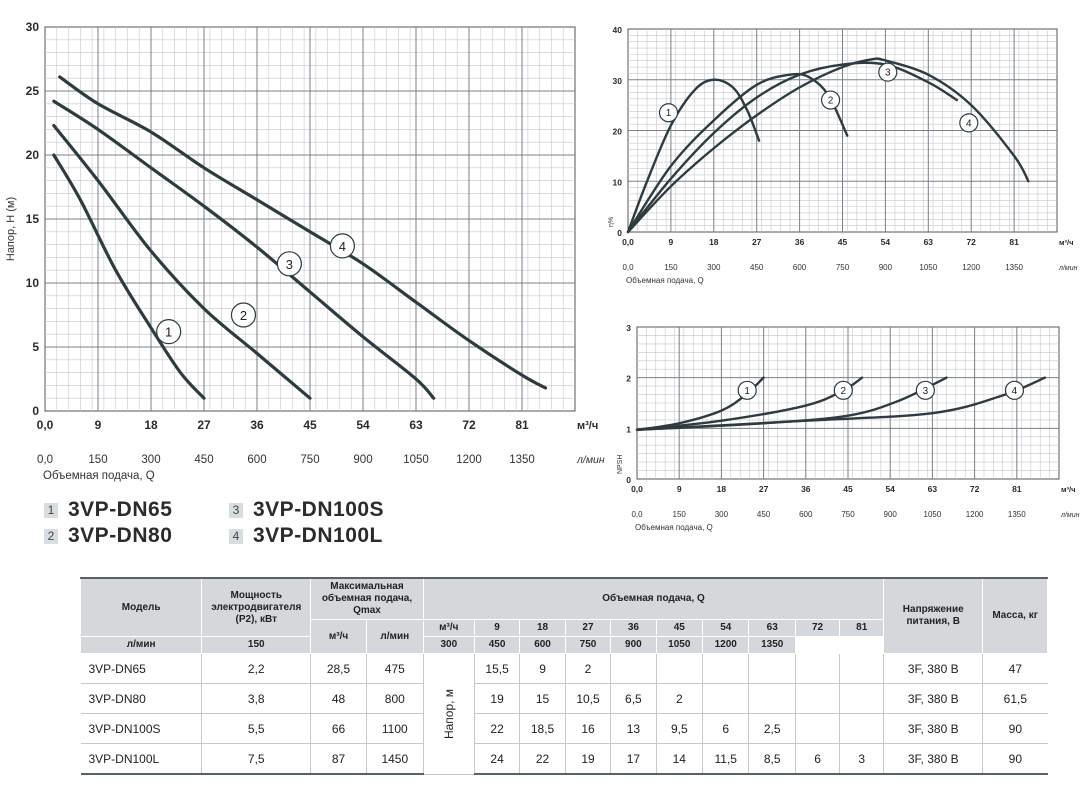  Describe the element at coordinates (497, 645) in the screenshot. I see `header-flow-lmin: 450` at that location.